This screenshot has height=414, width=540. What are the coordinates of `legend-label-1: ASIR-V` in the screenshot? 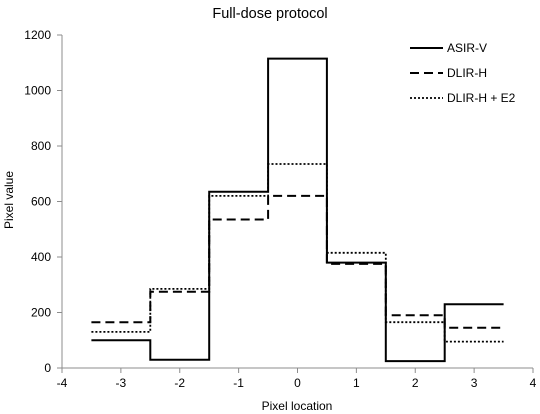 It's located at (467, 48).